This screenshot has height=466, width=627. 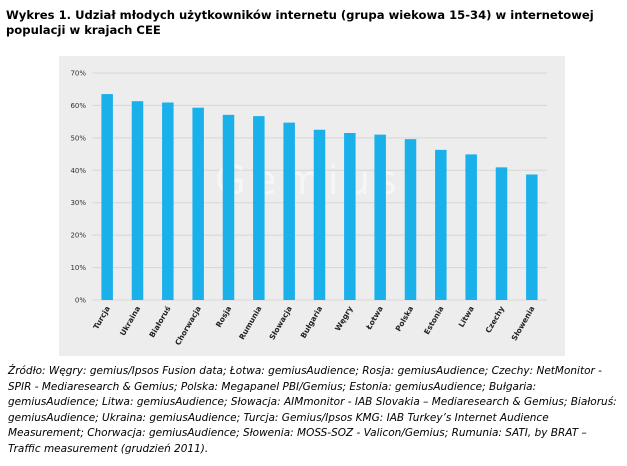 I want to click on y-tick-label: 40%, so click(x=78, y=171).